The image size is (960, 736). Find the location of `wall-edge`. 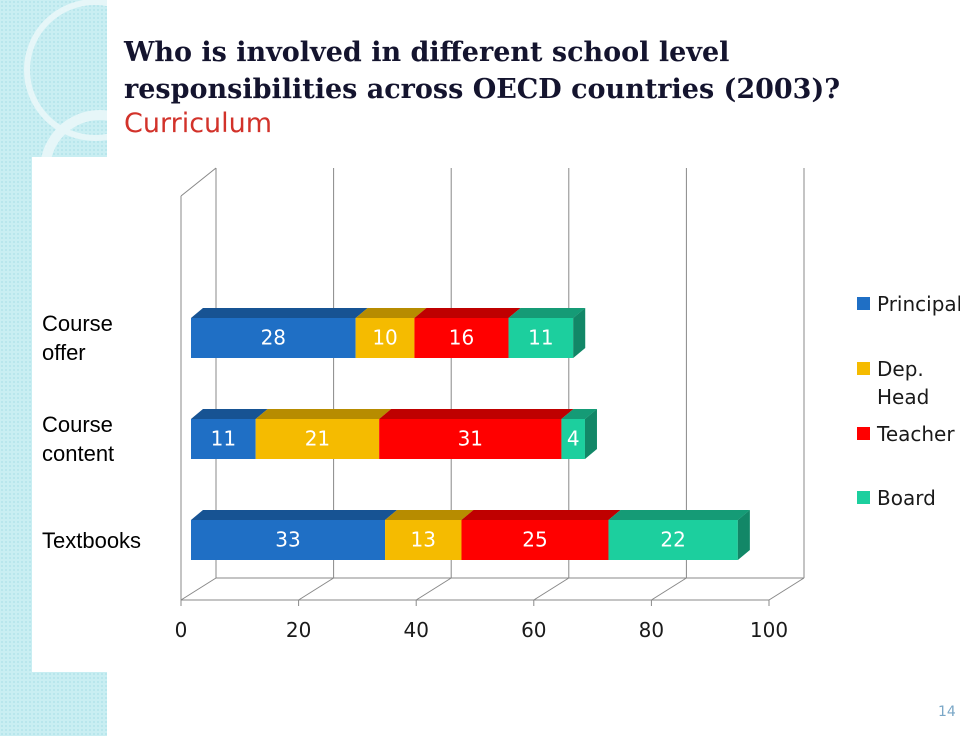

wall-edge is located at coordinates (198, 182).